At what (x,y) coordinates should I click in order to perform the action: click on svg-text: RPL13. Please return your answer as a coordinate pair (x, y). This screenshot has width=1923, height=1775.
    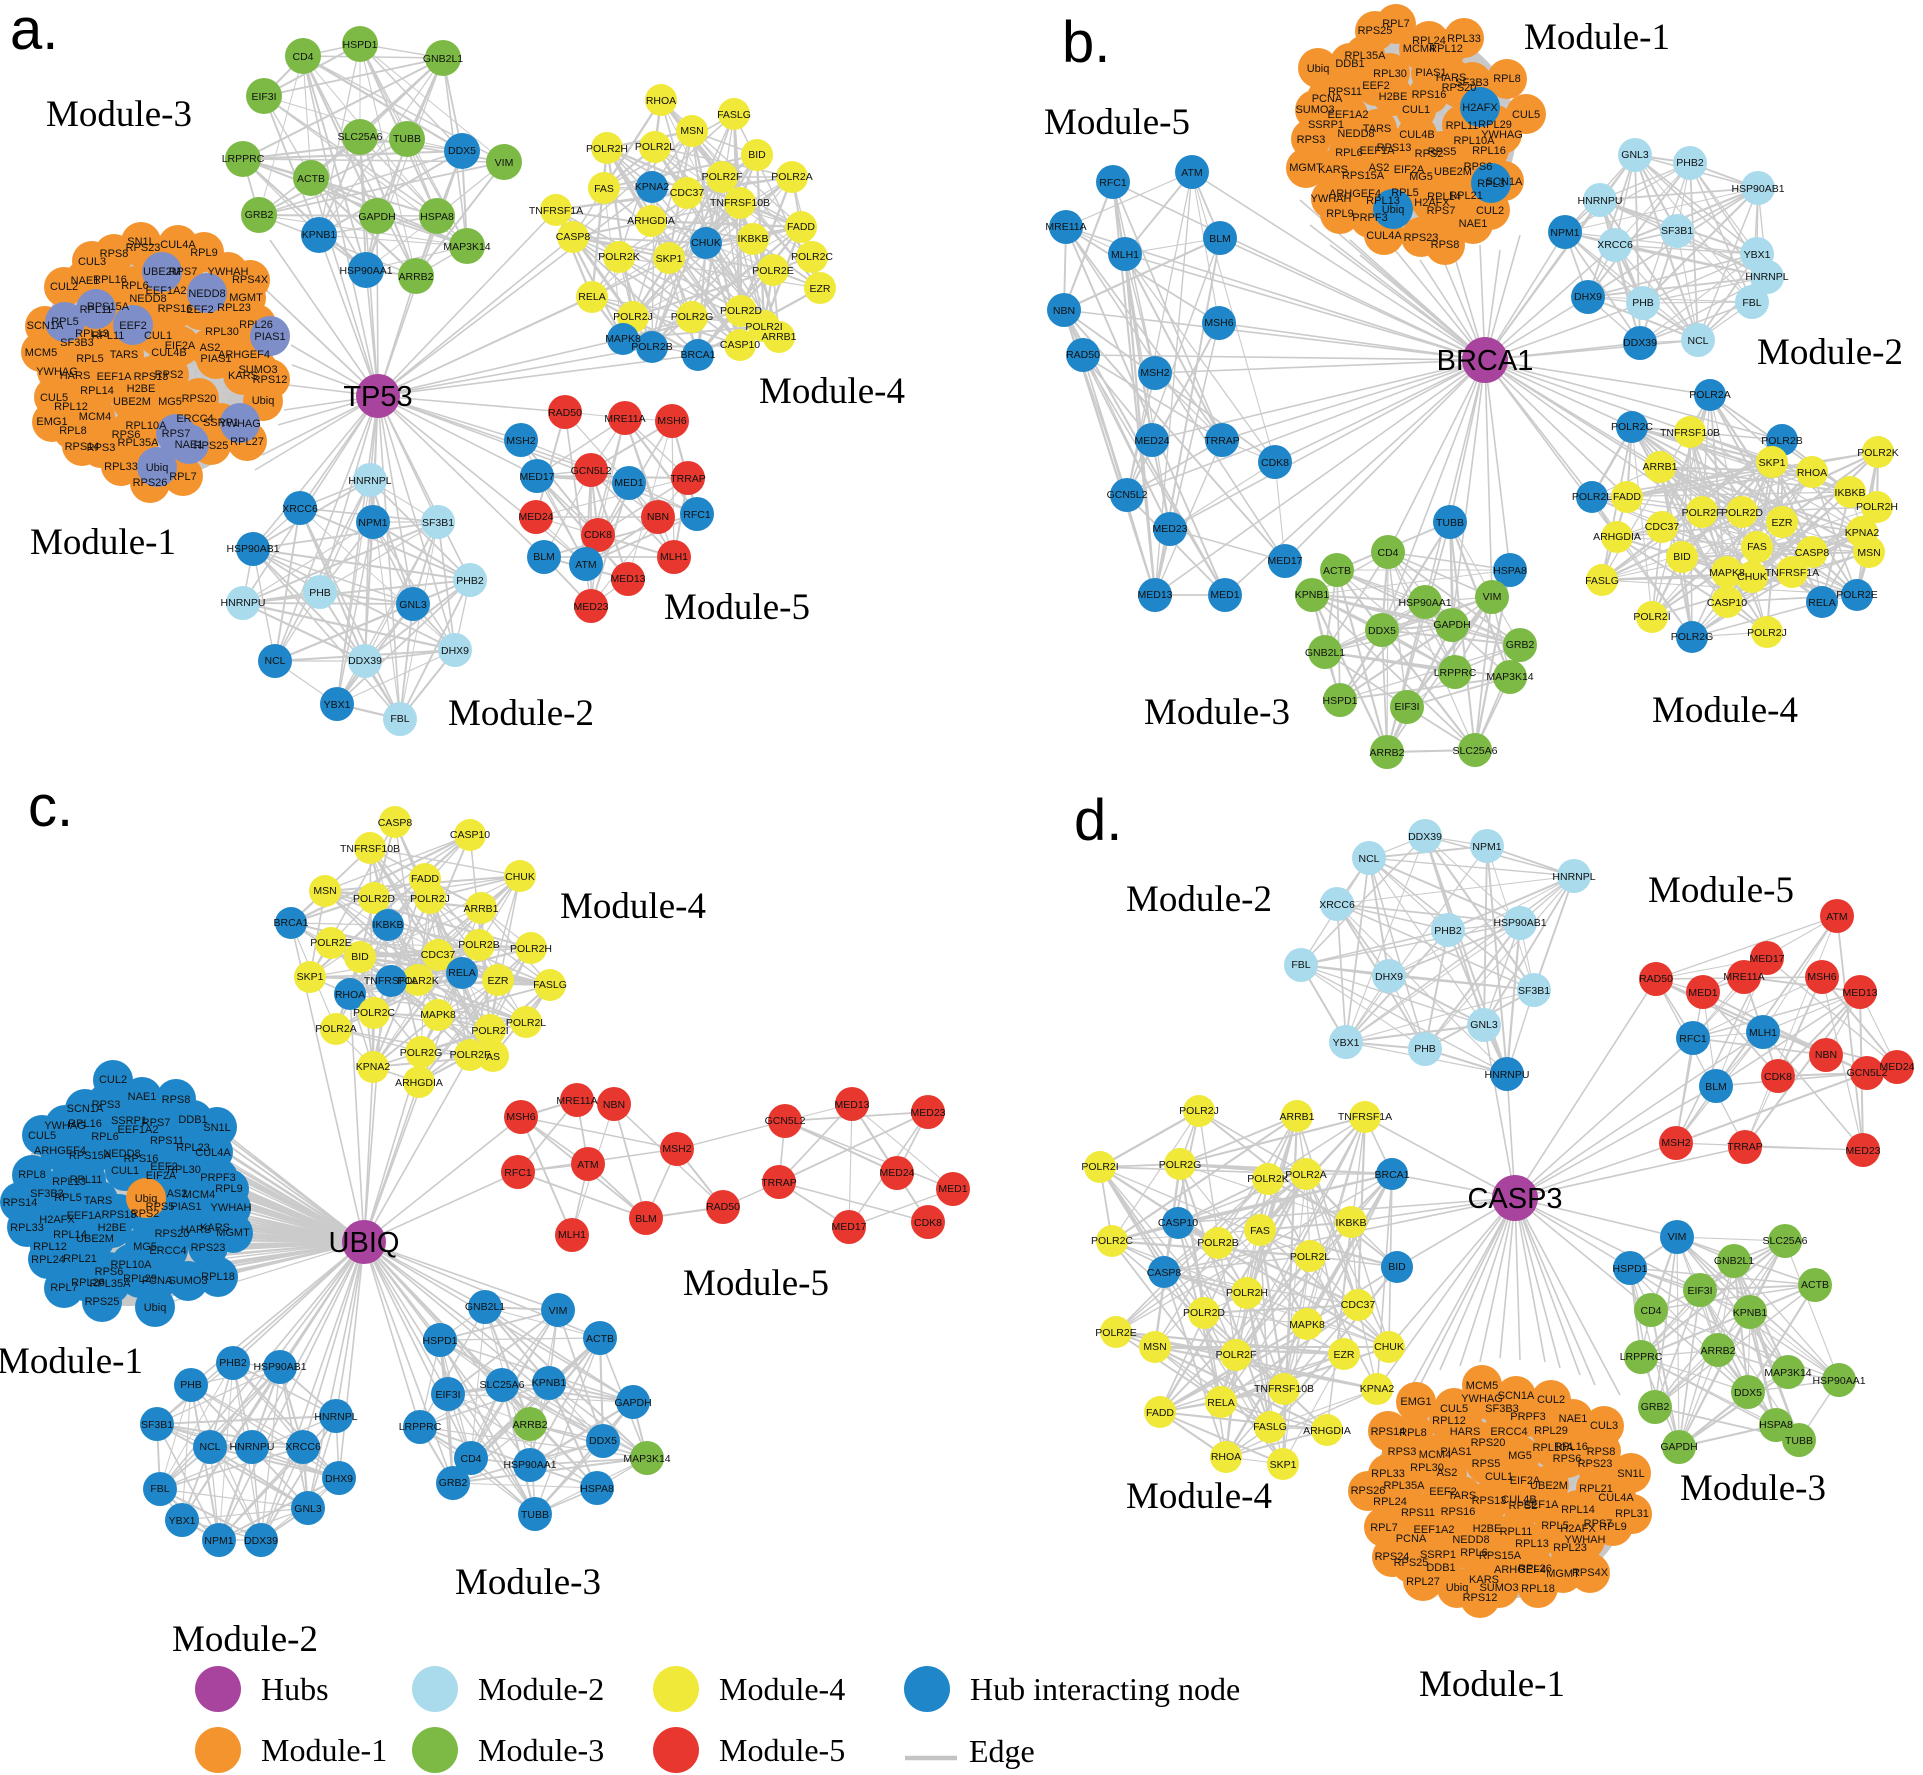
    Looking at the image, I should click on (92, 334).